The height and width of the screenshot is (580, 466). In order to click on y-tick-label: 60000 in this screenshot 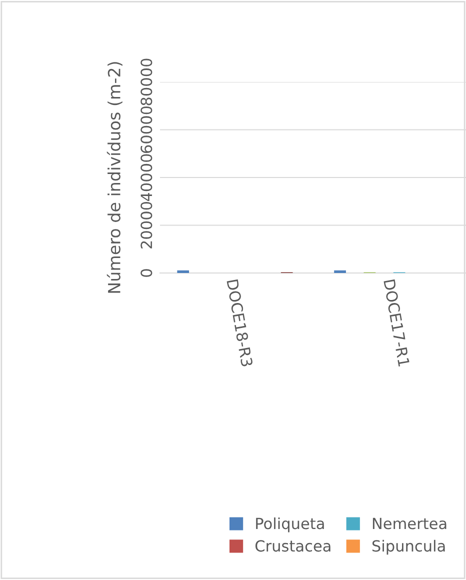, I will do `click(146, 129)`.